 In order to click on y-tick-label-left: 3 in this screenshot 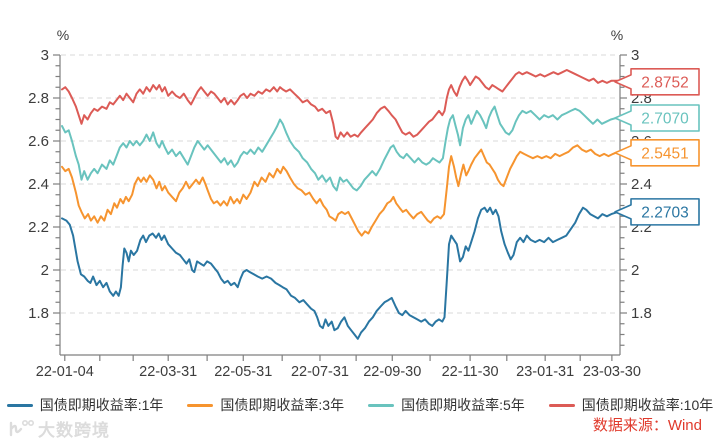, I will do `click(45, 55)`.